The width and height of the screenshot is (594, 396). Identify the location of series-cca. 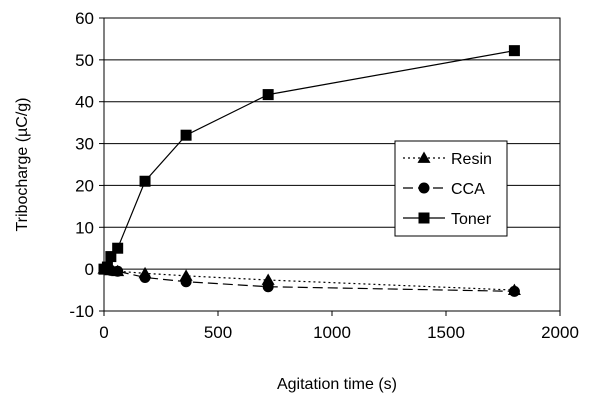
(309, 280).